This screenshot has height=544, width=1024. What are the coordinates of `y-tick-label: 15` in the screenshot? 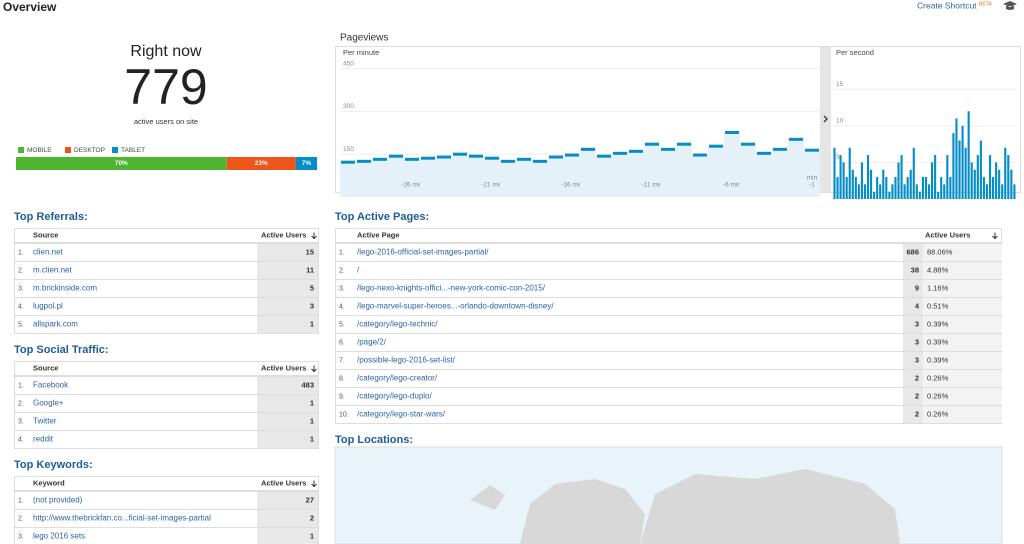 It's located at (840, 84).